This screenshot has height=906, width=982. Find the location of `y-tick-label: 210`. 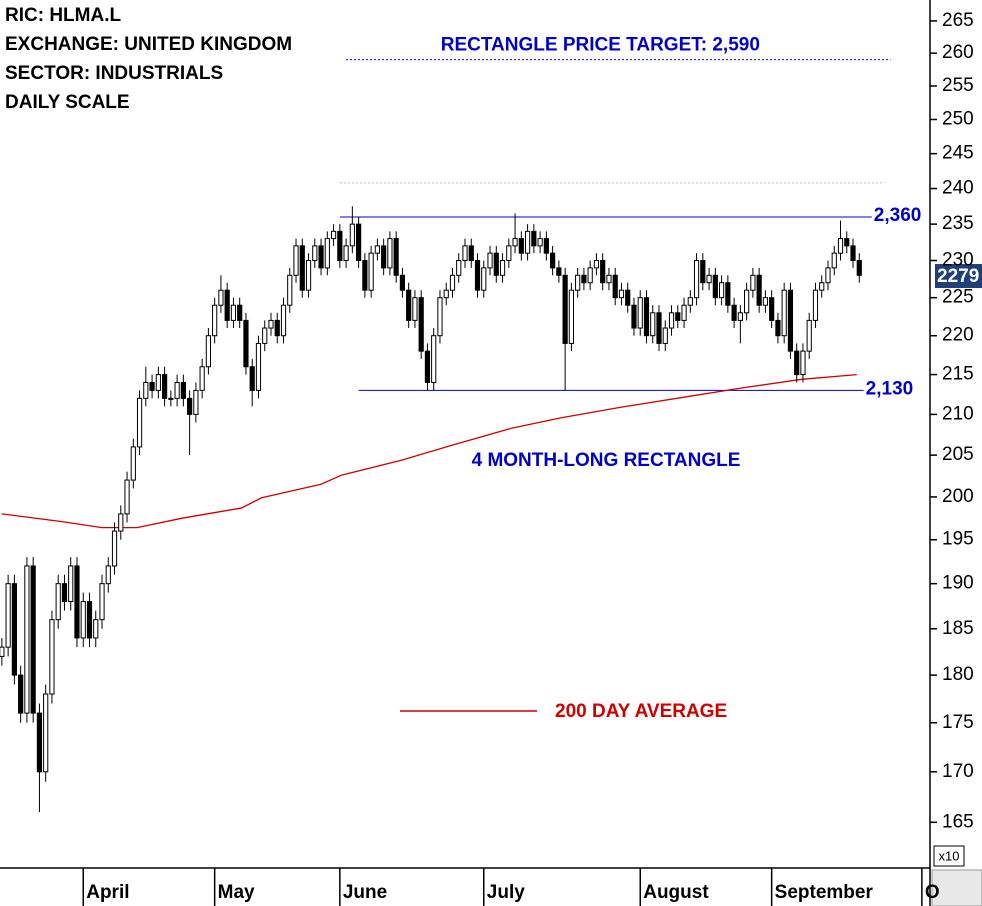

y-tick-label: 210 is located at coordinates (958, 413).